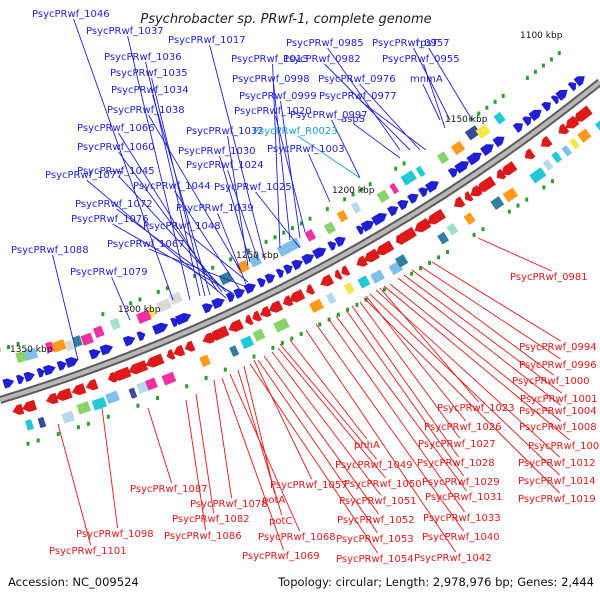 The image size is (600, 600). I want to click on label-psycprwf-0997: PsycPRwf_0997, so click(329, 115).